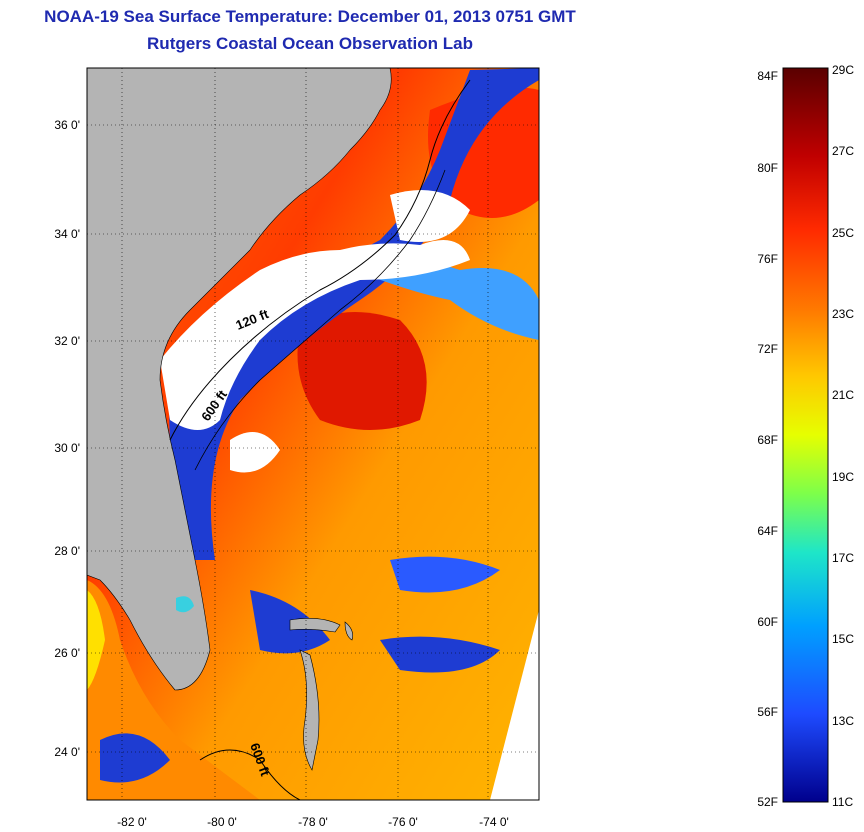 The image size is (864, 832). I want to click on f-label: 56F, so click(767, 712).